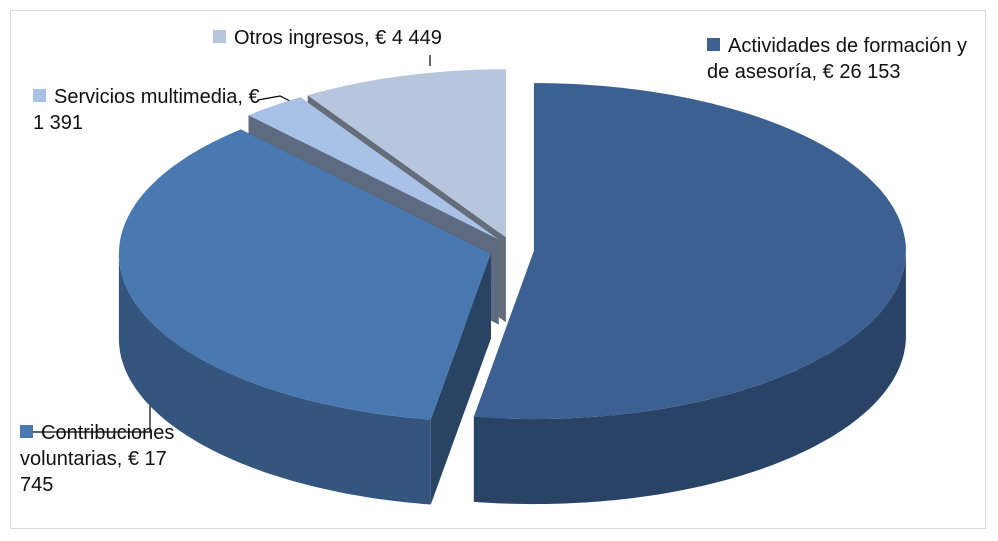  I want to click on value-label: € 26 153, so click(861, 72).